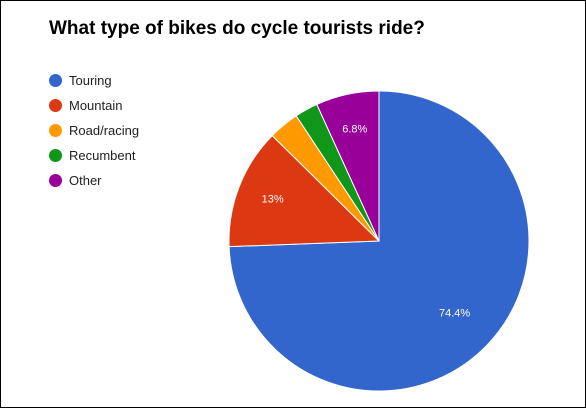 The width and height of the screenshot is (586, 408). What do you see at coordinates (304, 191) in the screenshot?
I see `pie-slice-mountain` at bounding box center [304, 191].